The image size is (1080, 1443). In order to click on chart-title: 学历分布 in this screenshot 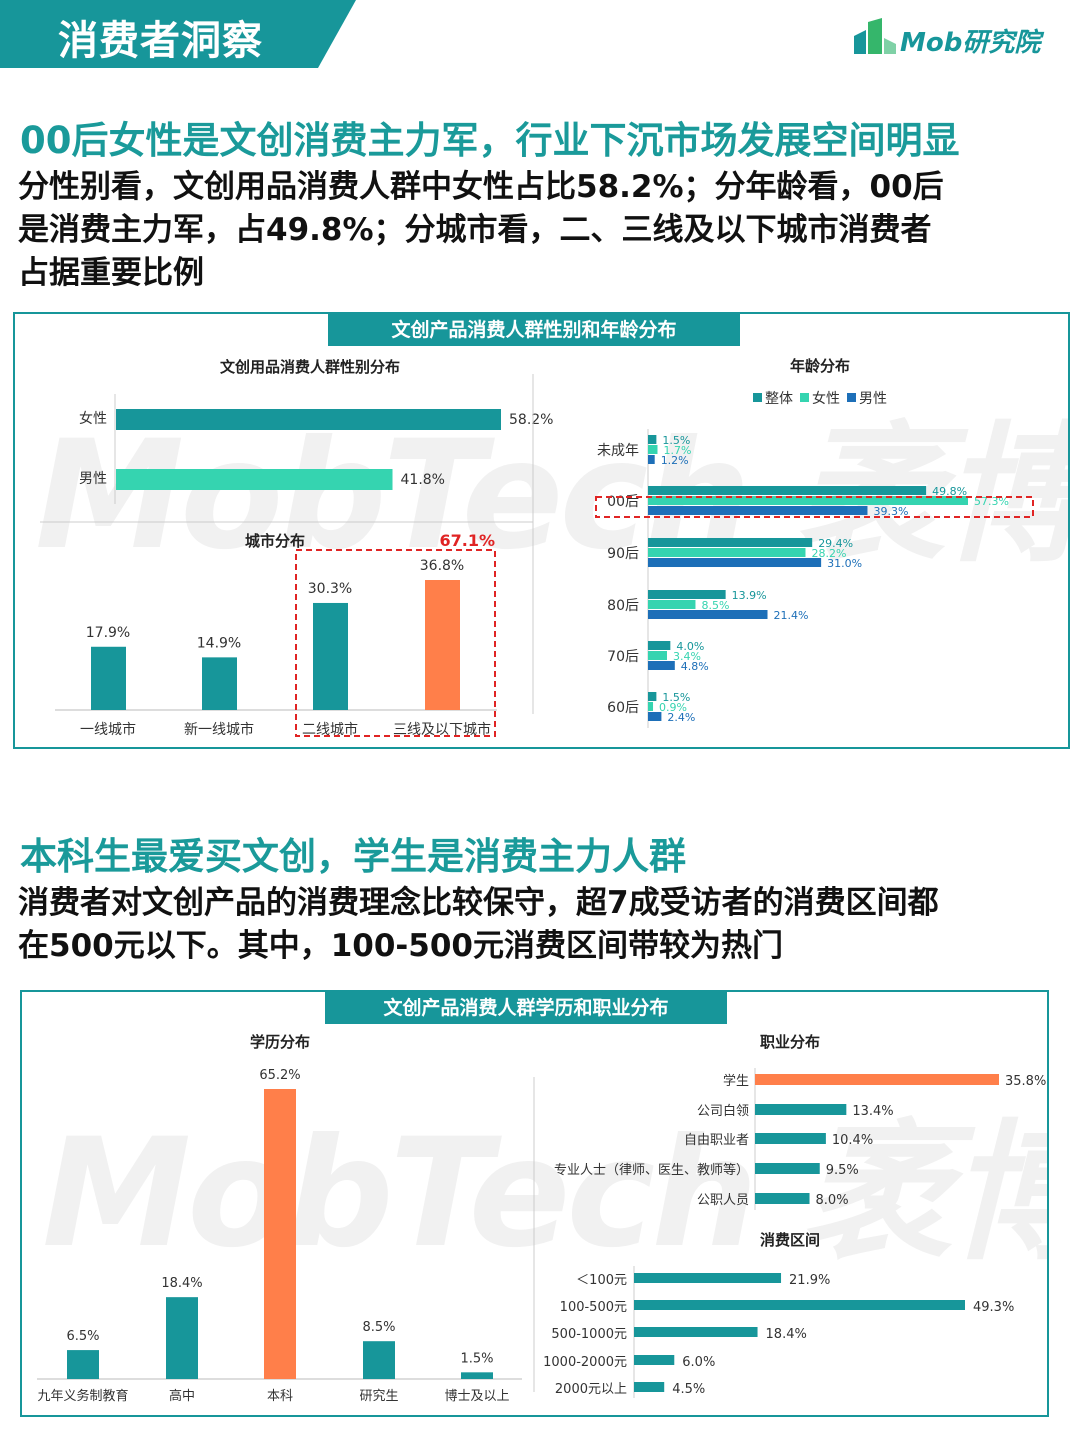, I will do `click(280, 1042)`.